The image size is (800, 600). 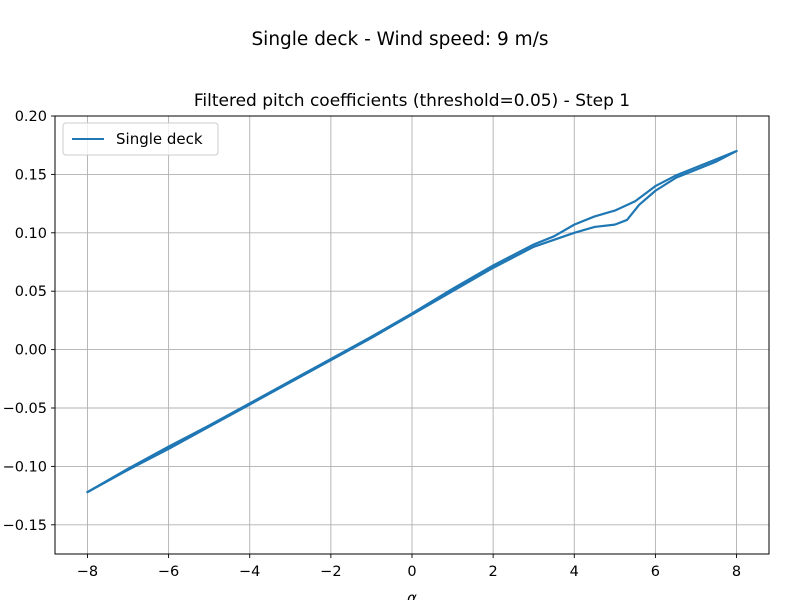 What do you see at coordinates (159, 139) in the screenshot?
I see `legend-label: Single deck` at bounding box center [159, 139].